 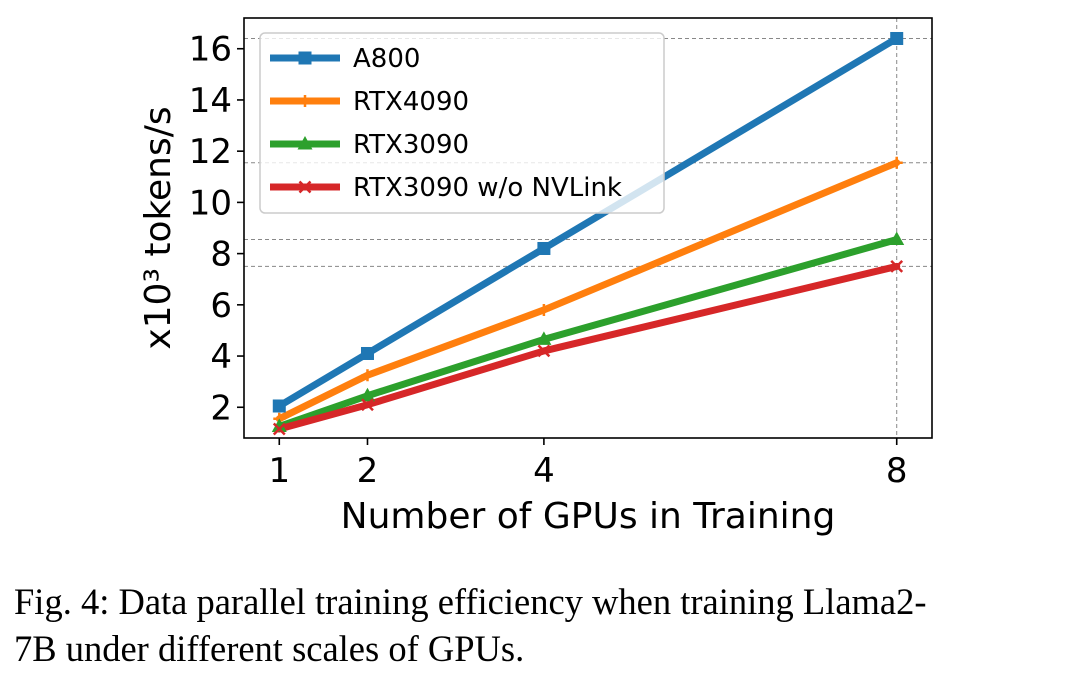 I want to click on y-tick-label: 4, so click(x=221, y=357).